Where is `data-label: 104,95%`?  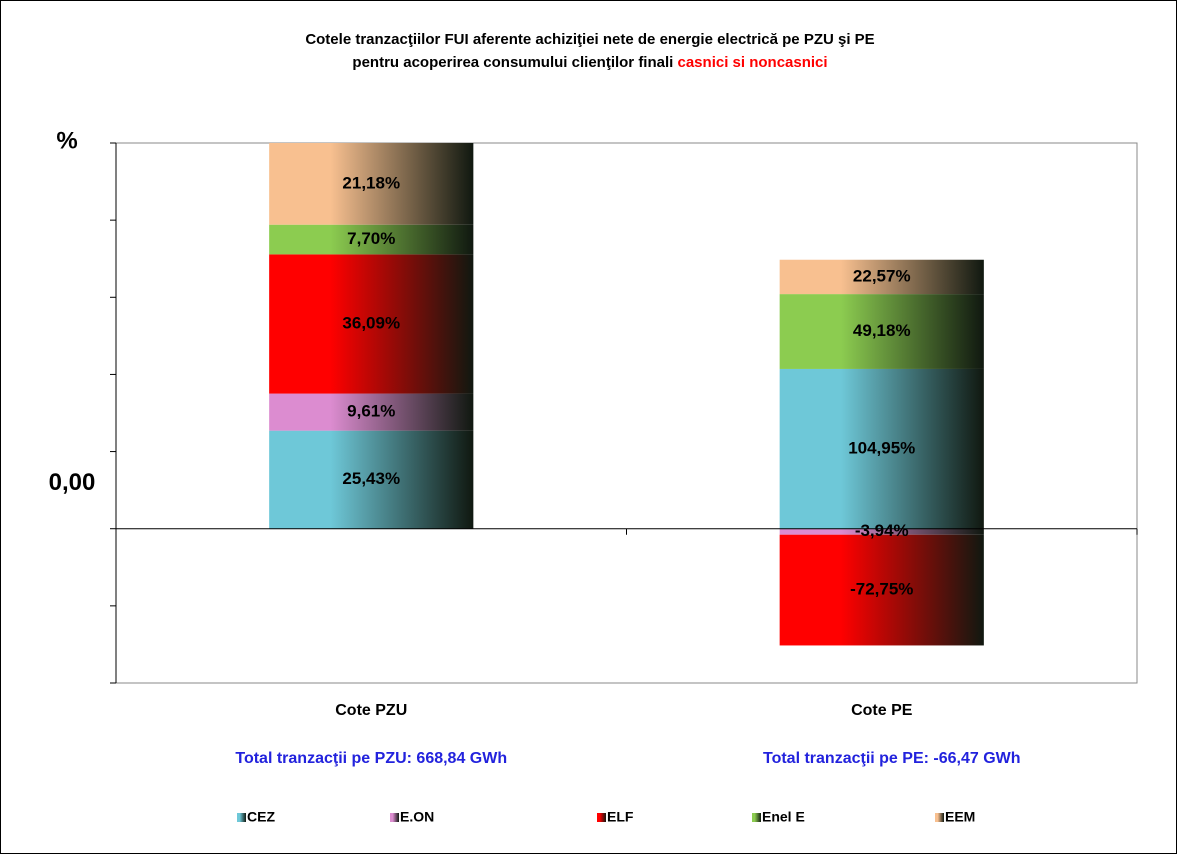 data-label: 104,95% is located at coordinates (881, 447).